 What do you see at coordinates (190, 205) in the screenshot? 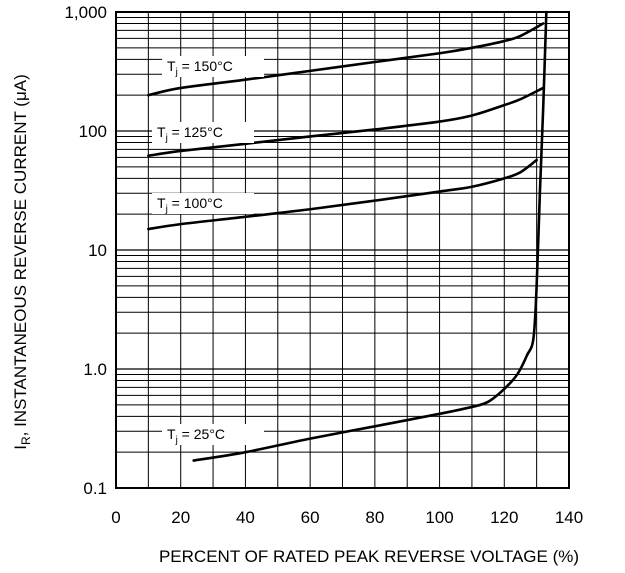
I see `annotation-label: Tj = 100°C` at bounding box center [190, 205].